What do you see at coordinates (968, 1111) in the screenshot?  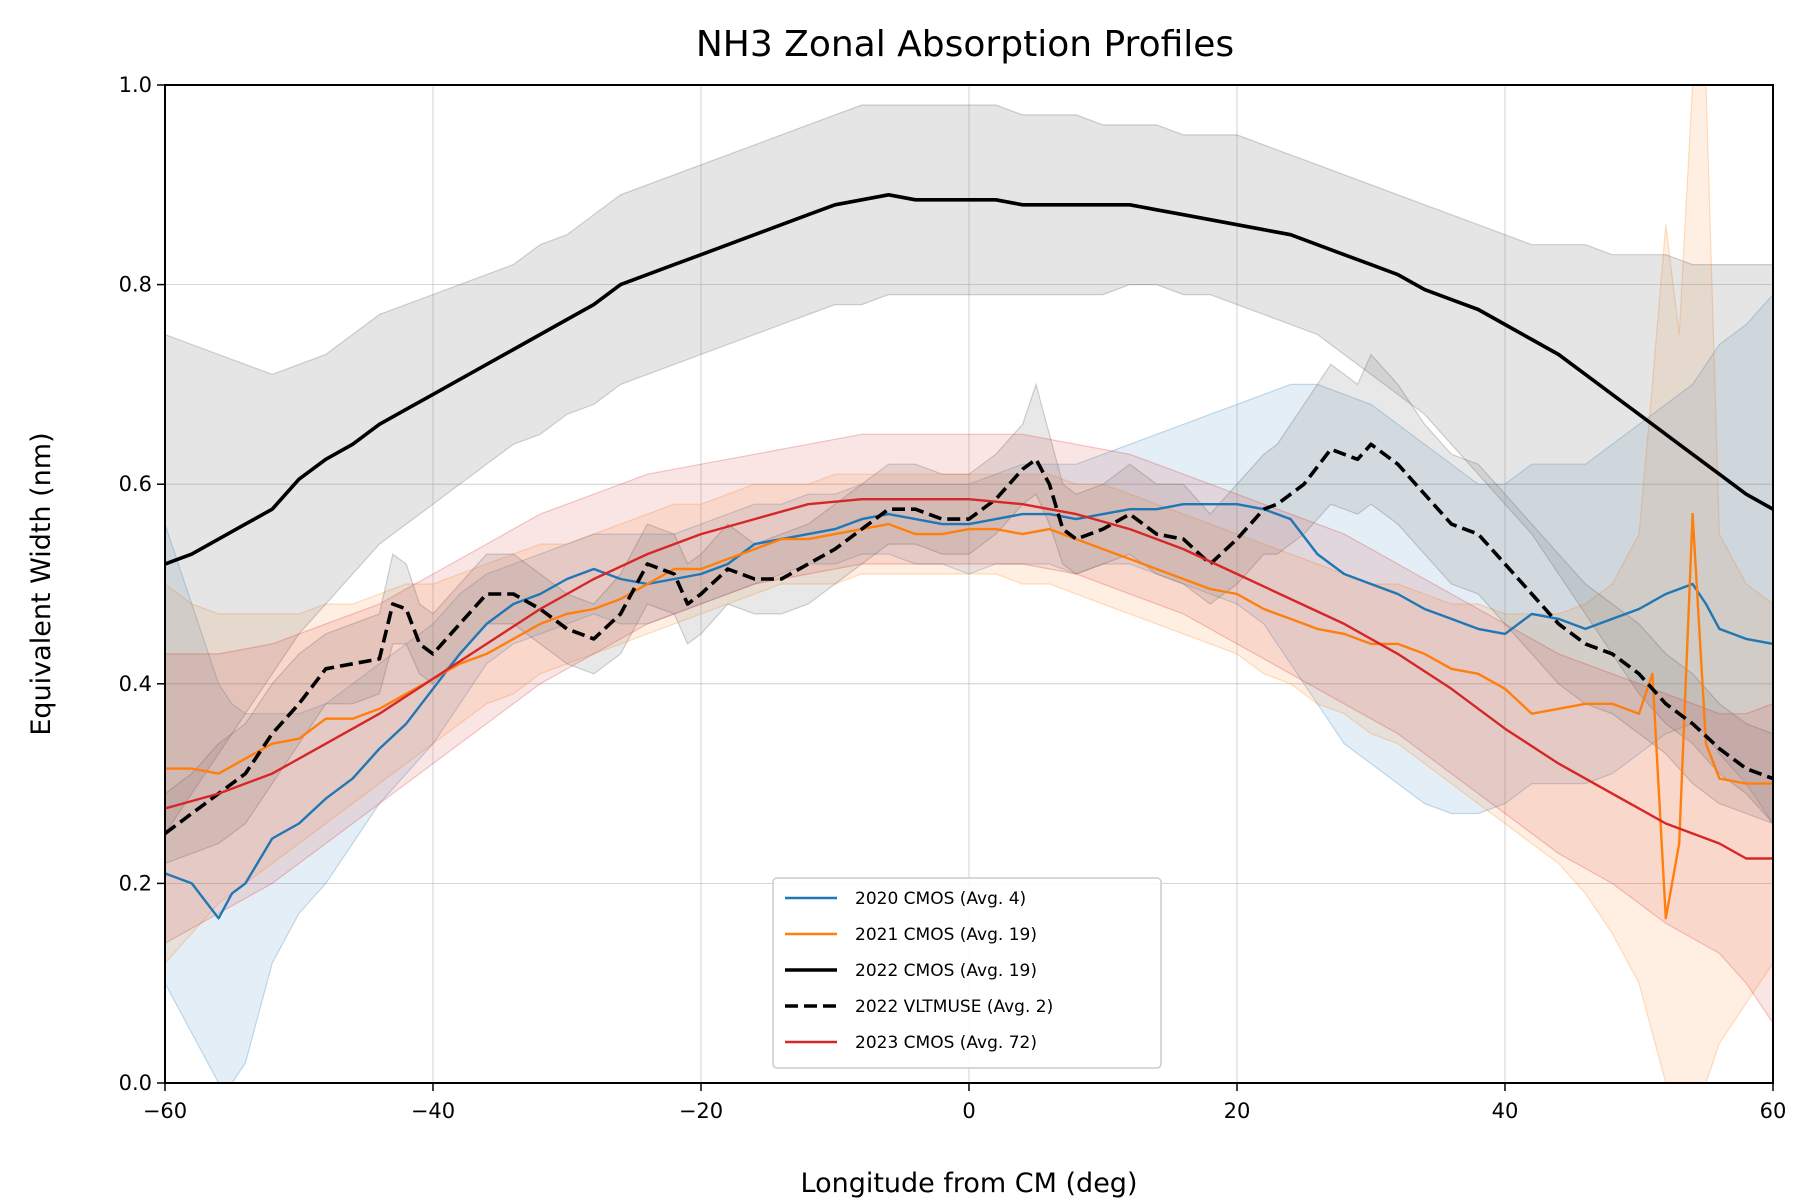 I see `x-tick-label: 0` at bounding box center [968, 1111].